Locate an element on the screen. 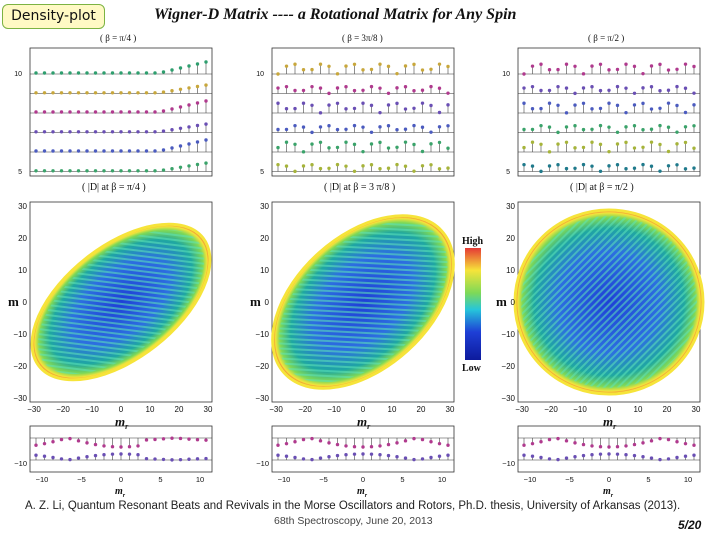 This screenshot has width=720, height=540. density-xtick: −20 is located at coordinates (305, 409).